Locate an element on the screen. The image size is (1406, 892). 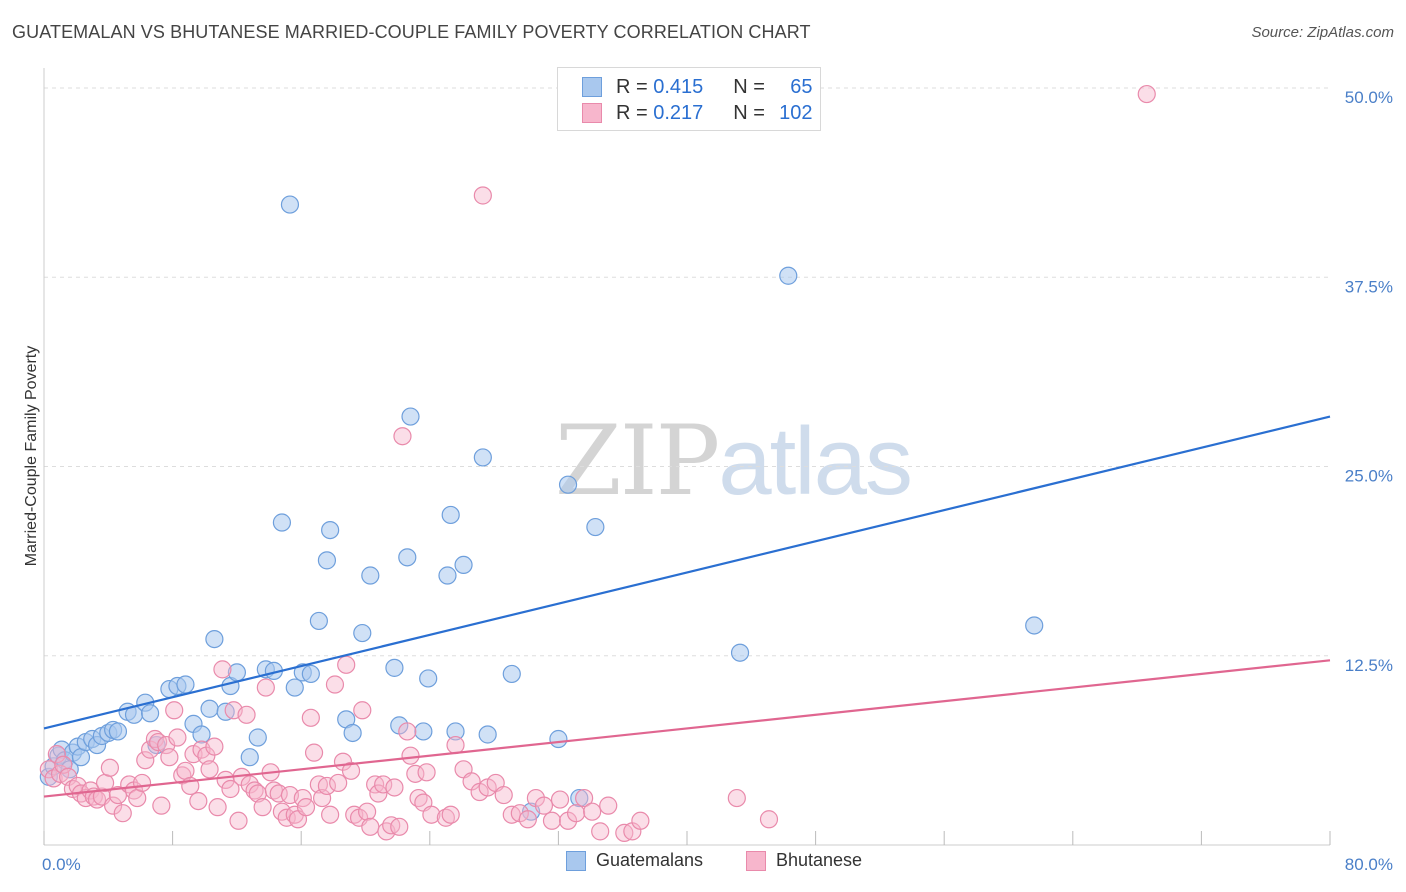
r-label: R = is located at coordinates (632, 112).